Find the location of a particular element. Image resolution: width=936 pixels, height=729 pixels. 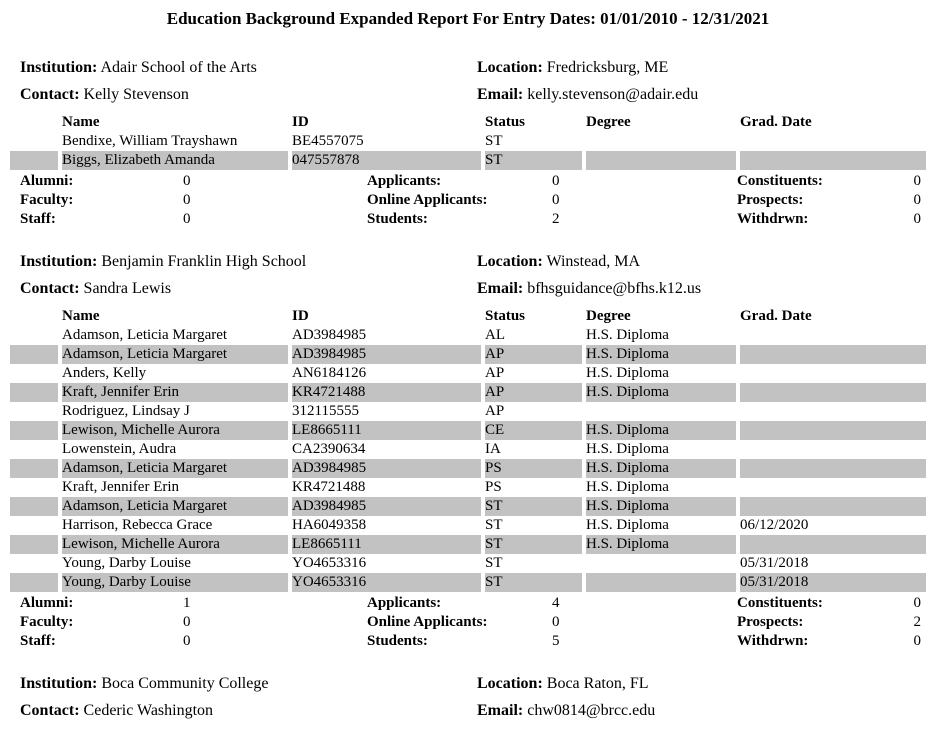

location-line: Location: Boca Raton, FL is located at coordinates (706, 684).